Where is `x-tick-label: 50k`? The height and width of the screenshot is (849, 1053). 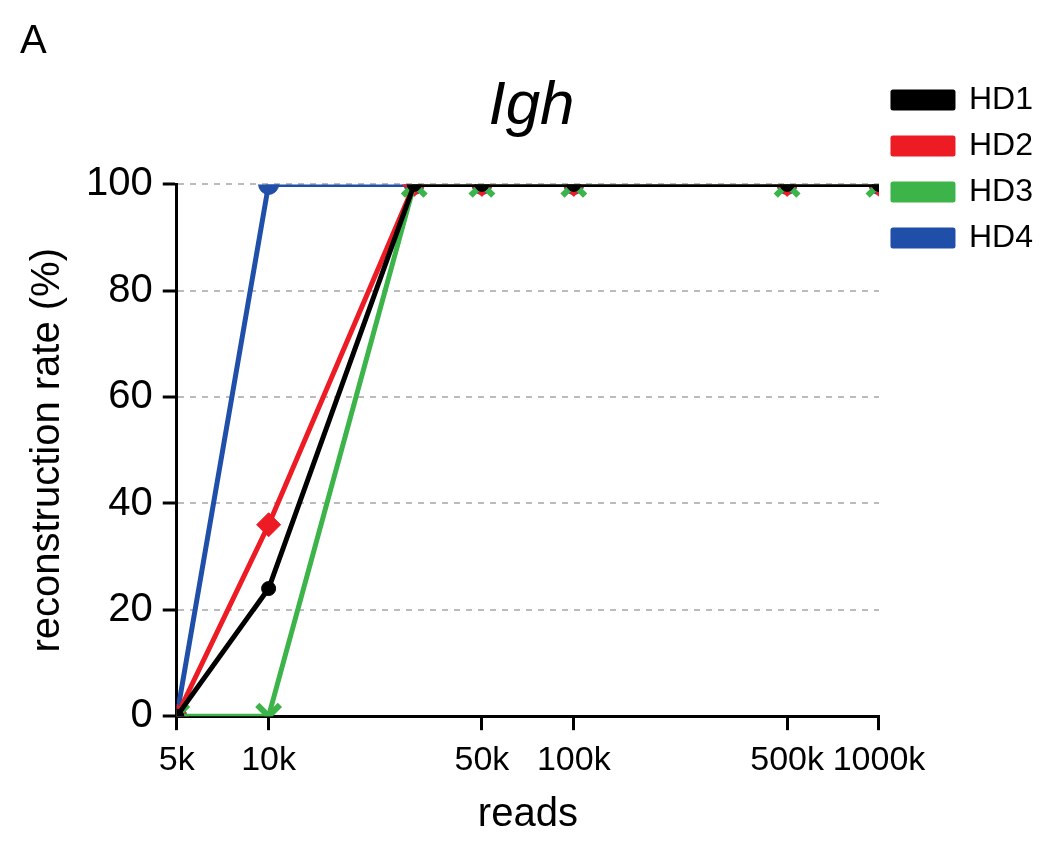
x-tick-label: 50k is located at coordinates (482, 757).